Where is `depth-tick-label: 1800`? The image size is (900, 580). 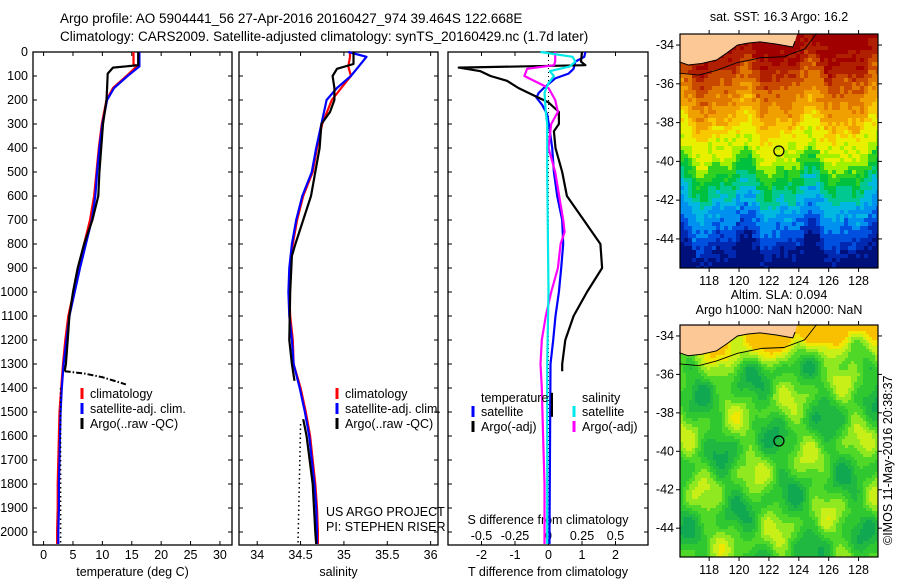
depth-tick-label: 1800 is located at coordinates (14, 484).